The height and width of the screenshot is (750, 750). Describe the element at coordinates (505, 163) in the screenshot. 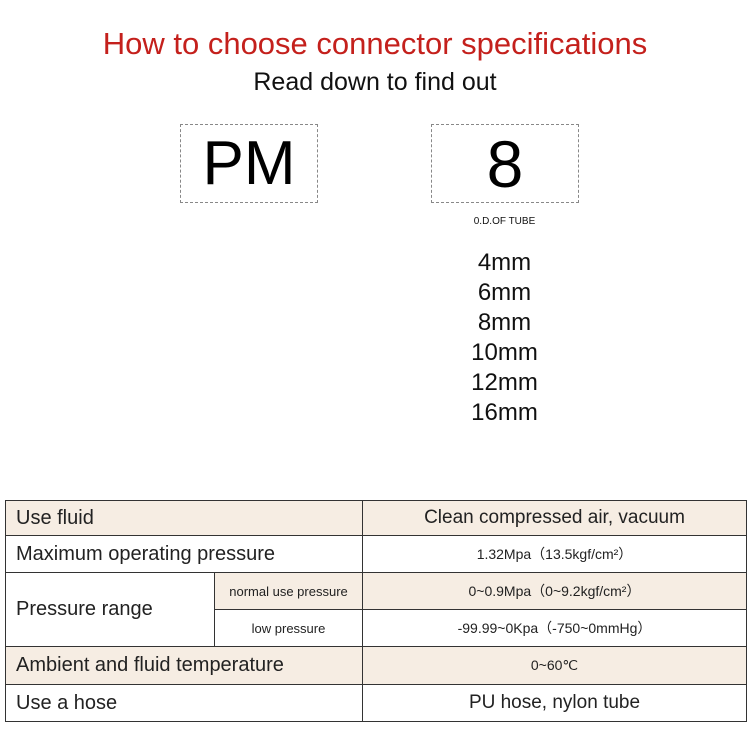

I see `size-code-box: 8` at that location.